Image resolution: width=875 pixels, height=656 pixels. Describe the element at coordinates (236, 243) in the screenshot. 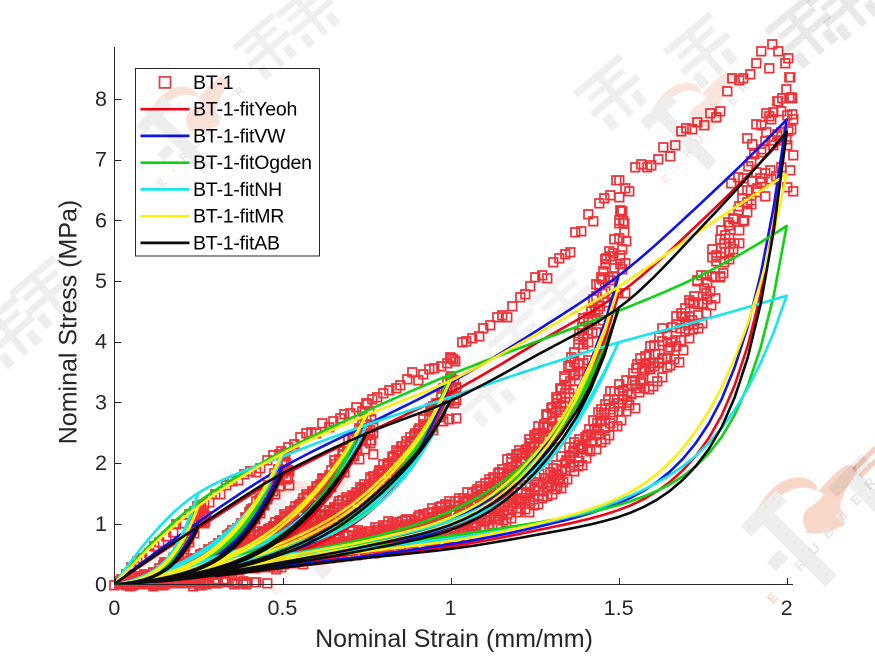

I see `svg-text: BT-1-fitAB` at that location.